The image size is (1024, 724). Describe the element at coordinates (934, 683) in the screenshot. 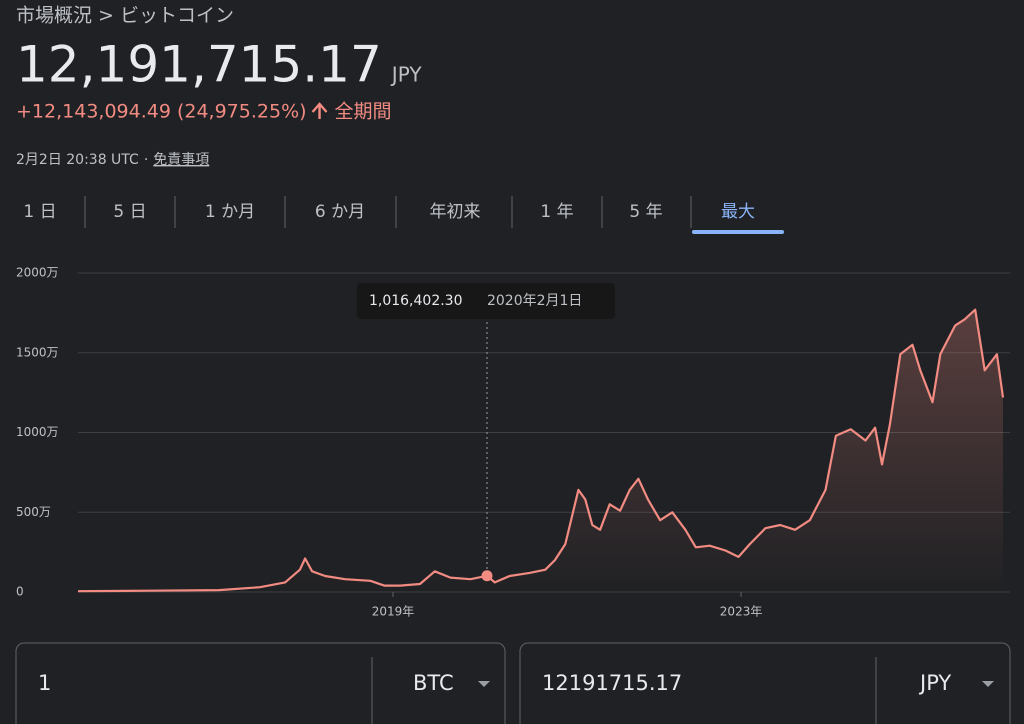

I see `to-currency: JPY` at that location.